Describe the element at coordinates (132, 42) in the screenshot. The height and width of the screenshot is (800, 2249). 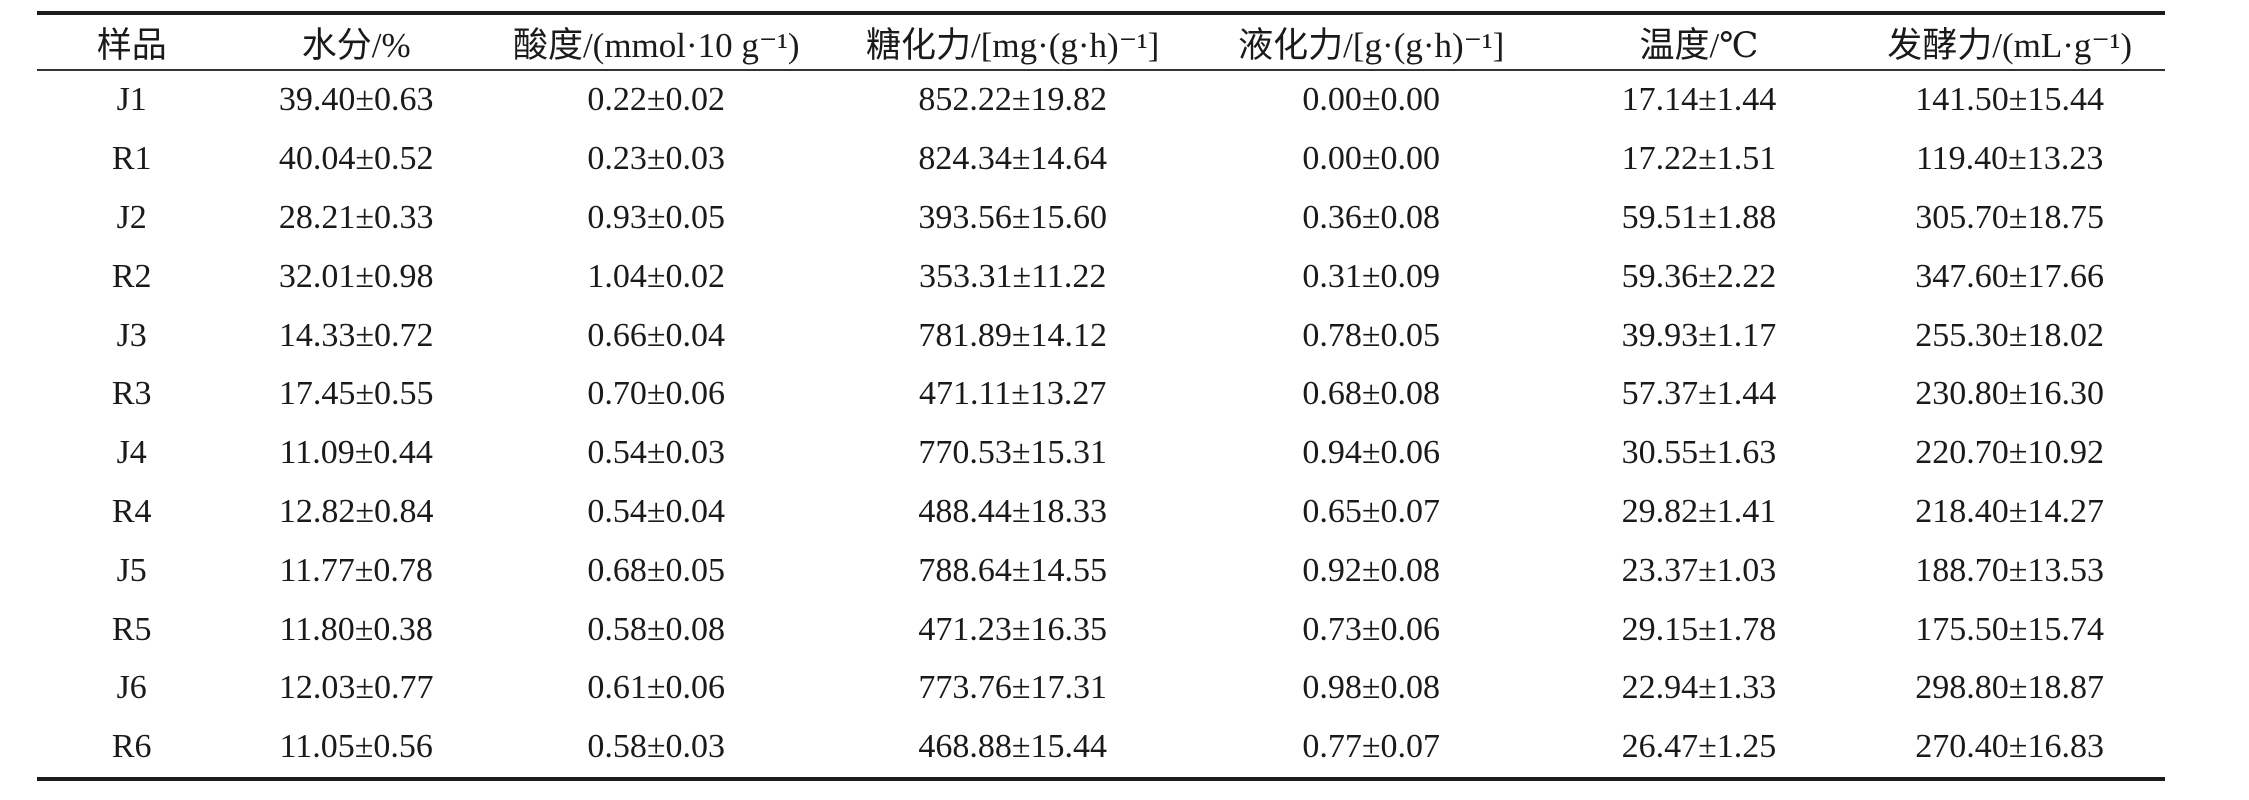
I see `header-cell-sample: 样品` at that location.